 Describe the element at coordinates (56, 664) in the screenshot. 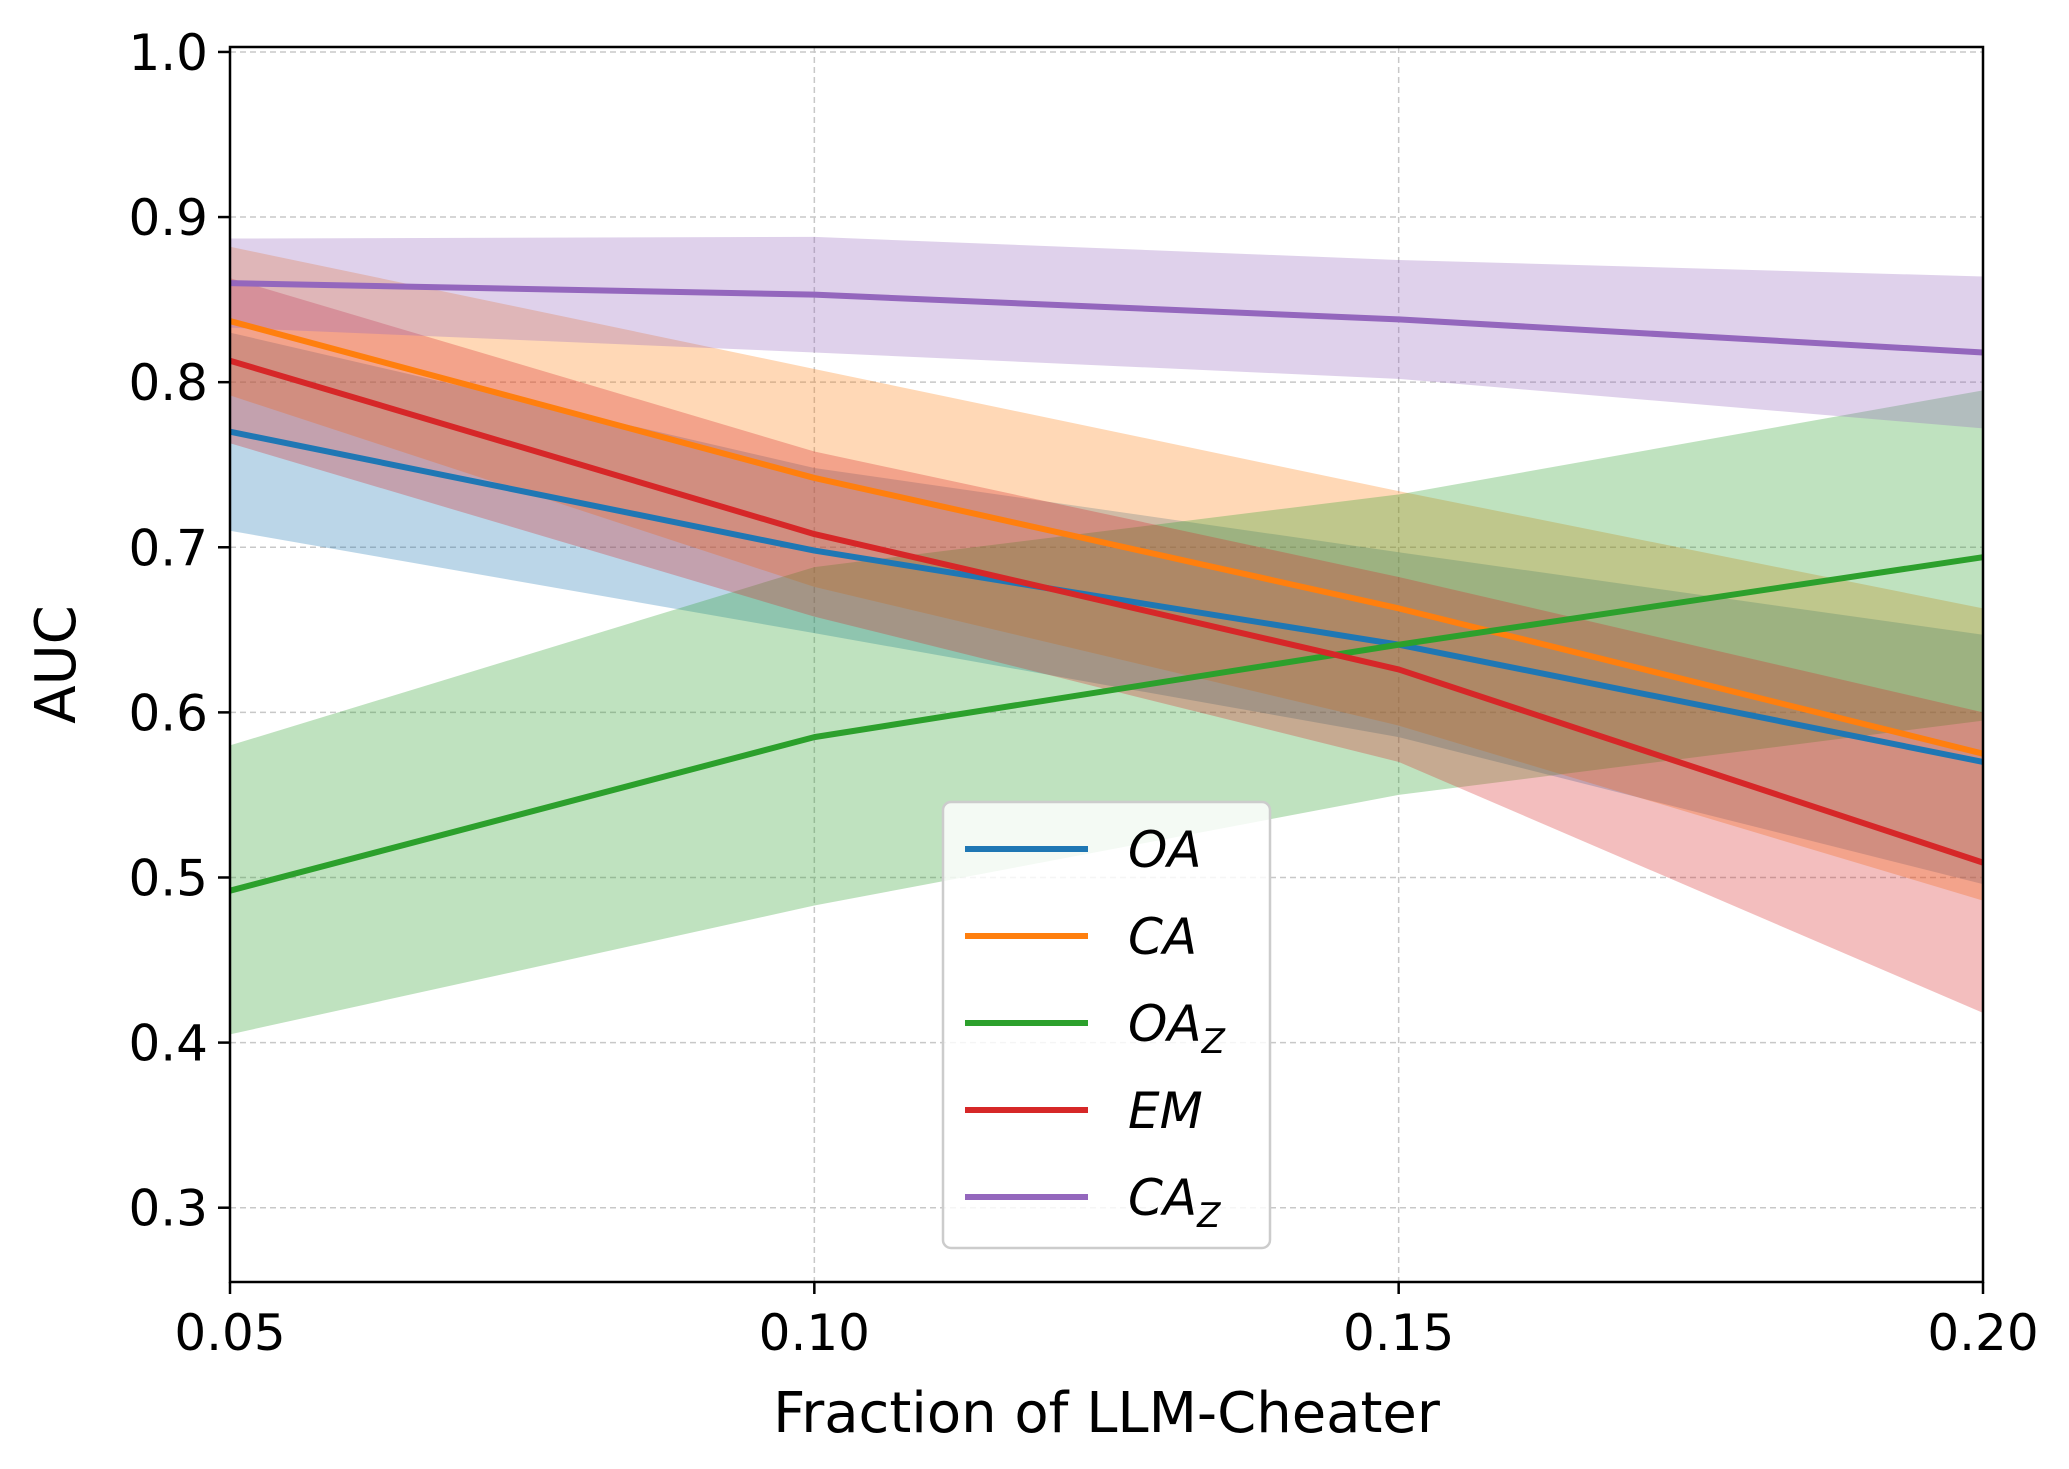

I see `y-axis-label: AUC` at that location.